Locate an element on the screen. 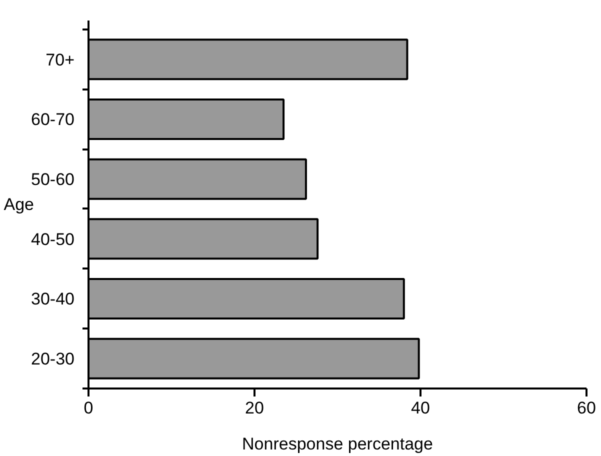  y-axis-title: Age is located at coordinates (19, 204).